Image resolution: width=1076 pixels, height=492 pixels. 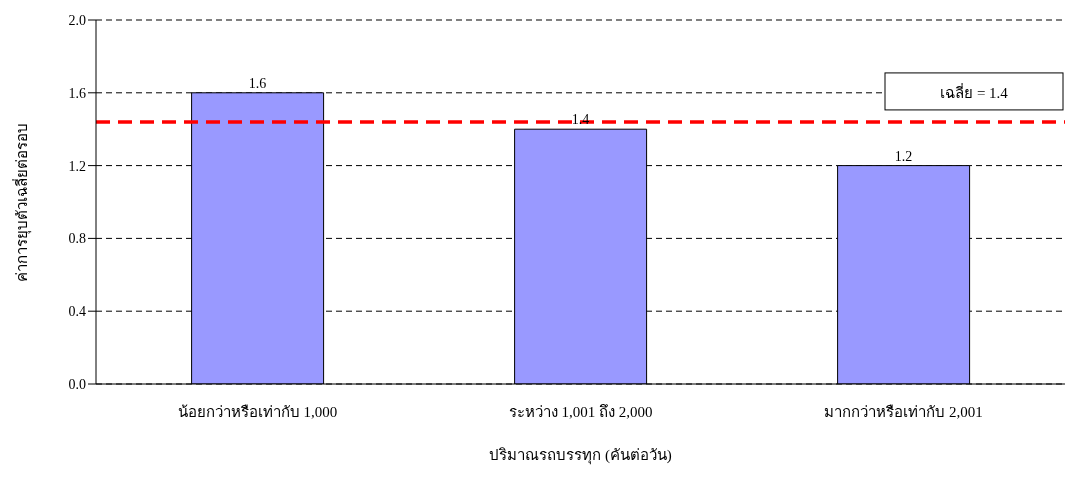 What do you see at coordinates (580, 120) in the screenshot?
I see `data-label: 1.4` at bounding box center [580, 120].